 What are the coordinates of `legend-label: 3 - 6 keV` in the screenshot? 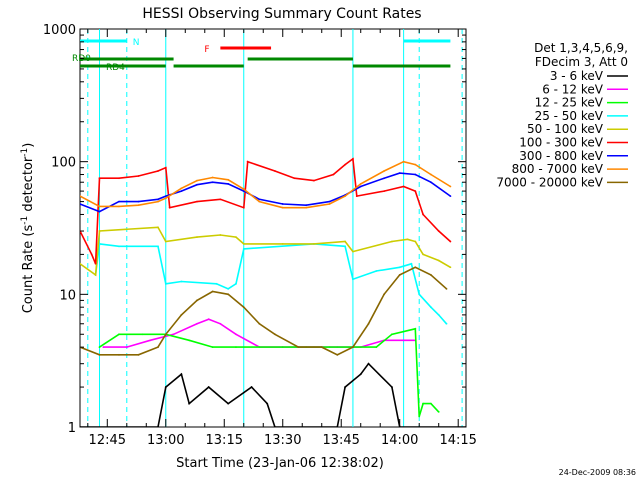 It's located at (577, 76).